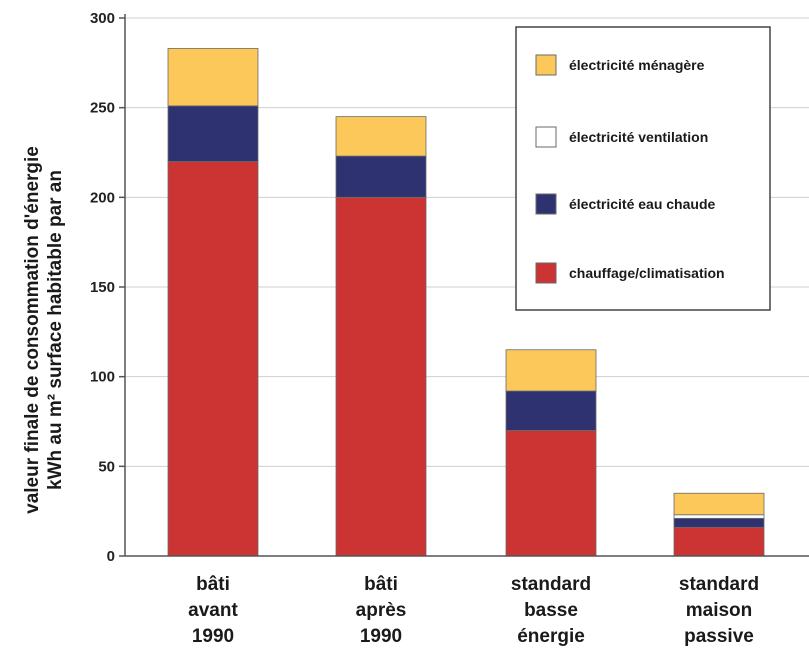  Describe the element at coordinates (647, 273) in the screenshot. I see `legend-label: chauffage/climatisation` at that location.